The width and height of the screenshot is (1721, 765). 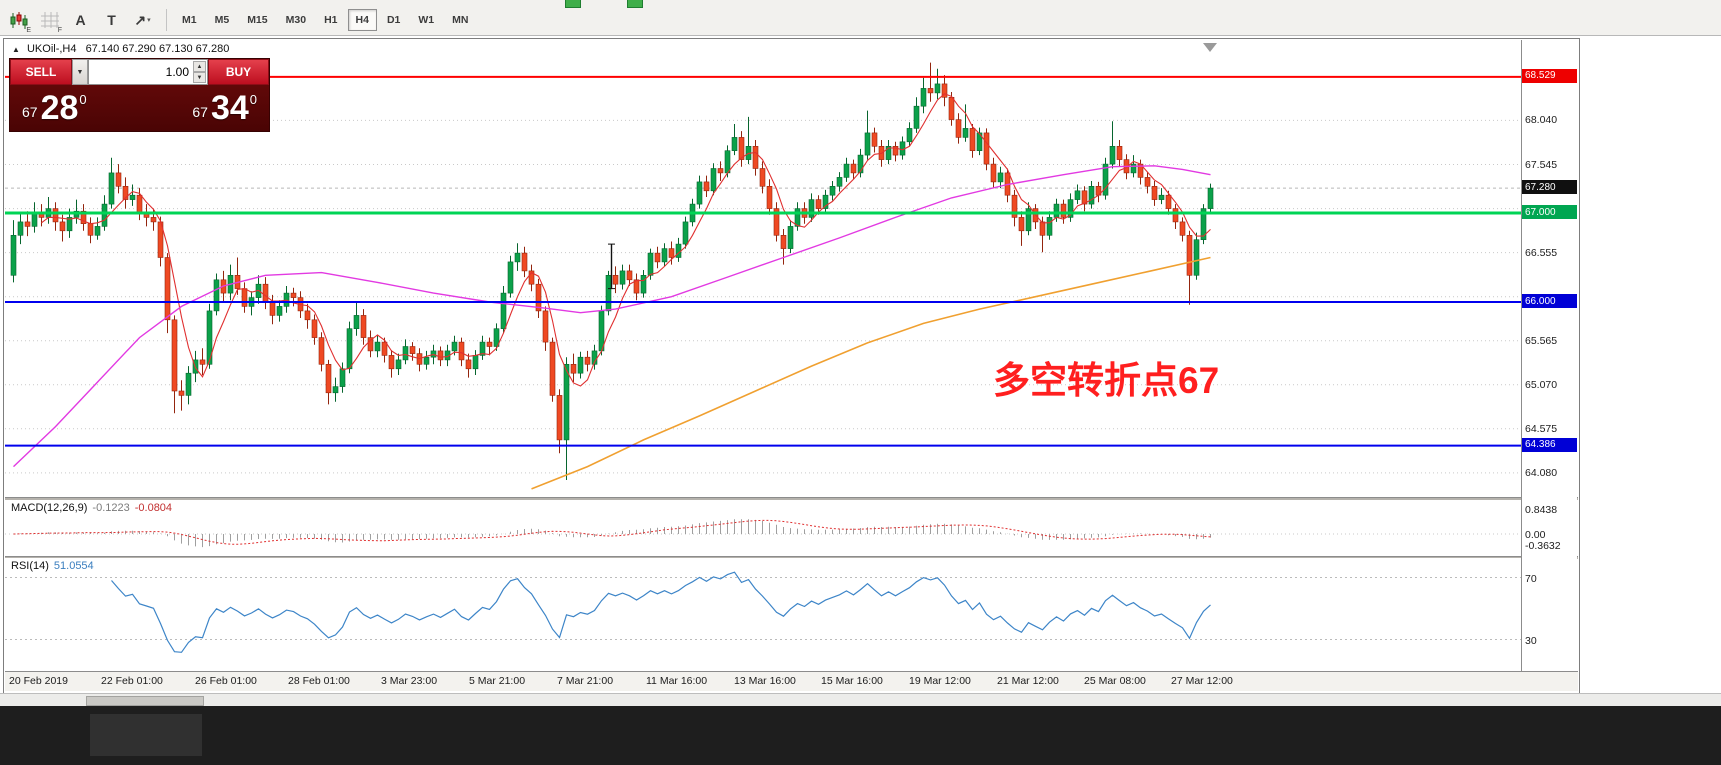 I want to click on rsi-value: 51.0554, so click(x=73, y=566).